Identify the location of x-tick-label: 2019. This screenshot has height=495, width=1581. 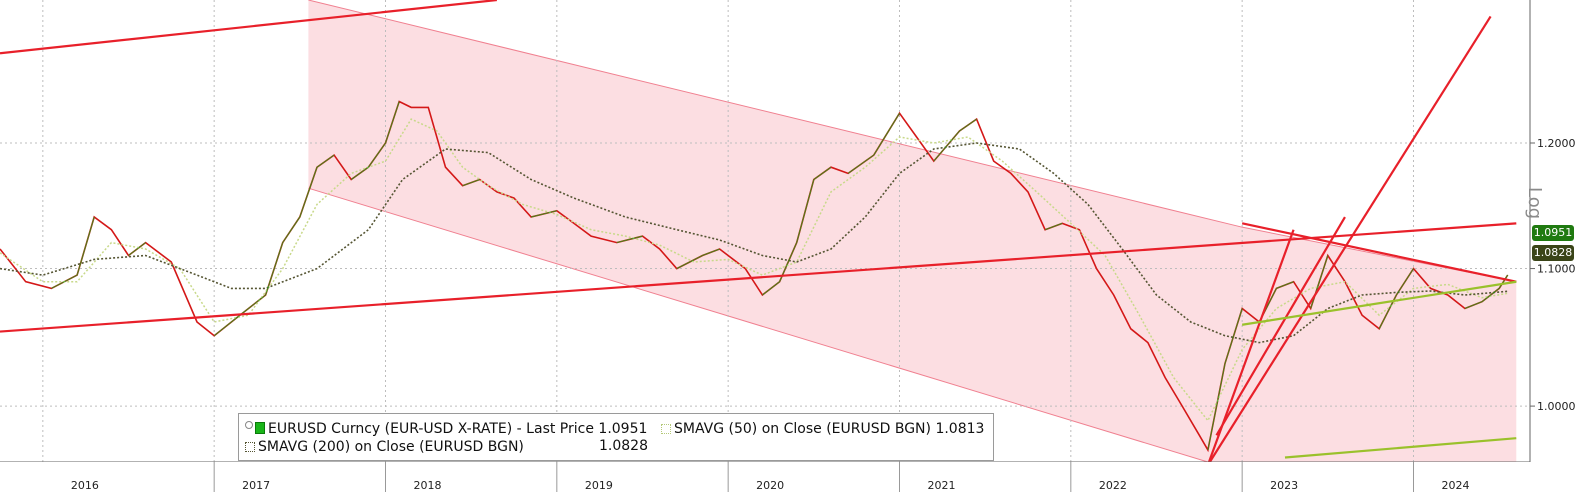
(599, 485).